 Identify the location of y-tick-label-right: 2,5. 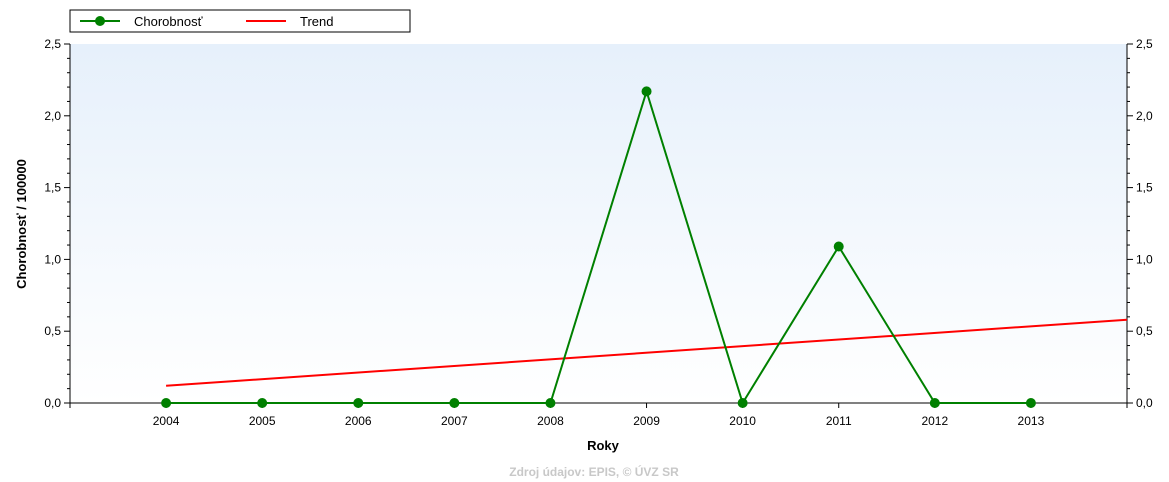
(1144, 44).